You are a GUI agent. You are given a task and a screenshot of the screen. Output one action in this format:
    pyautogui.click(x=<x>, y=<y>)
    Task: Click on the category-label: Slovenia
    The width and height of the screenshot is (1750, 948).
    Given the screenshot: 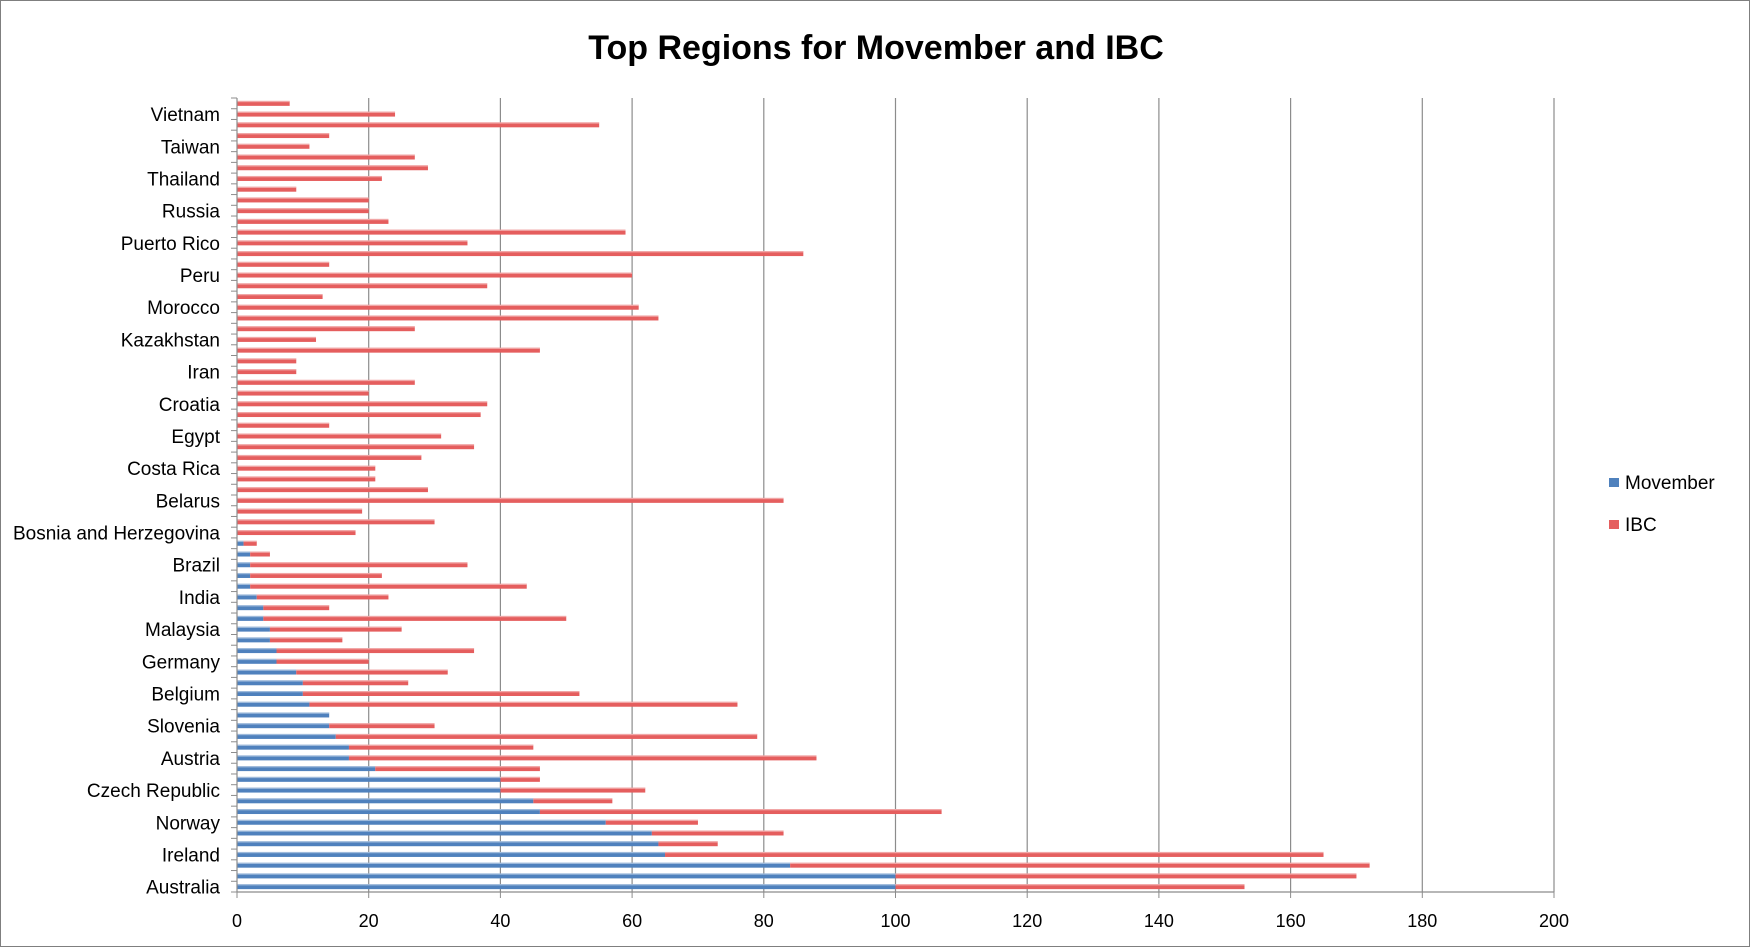 What is the action you would take?
    pyautogui.click(x=183, y=727)
    